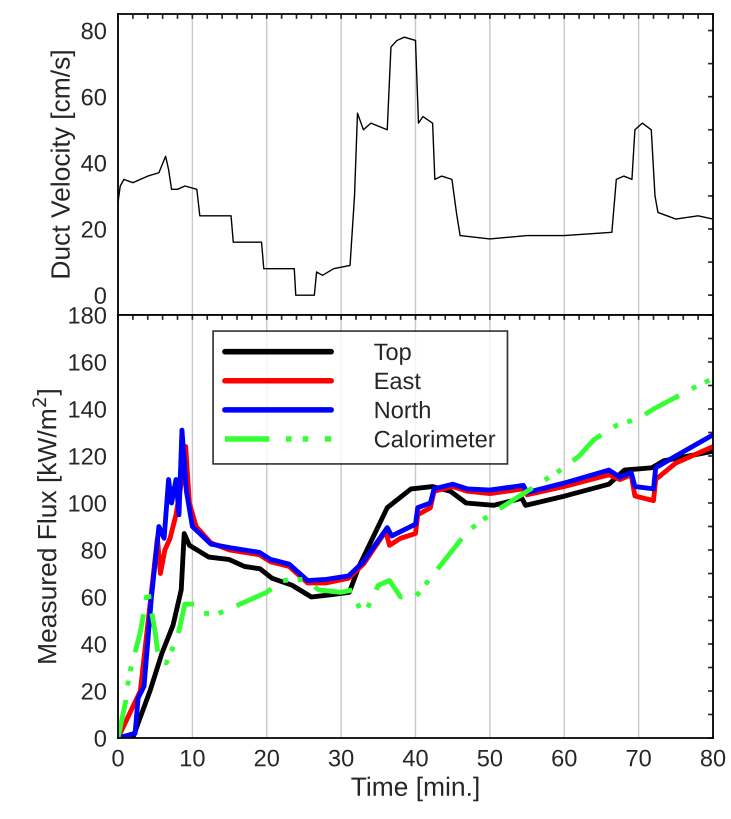  What do you see at coordinates (87, 362) in the screenshot?
I see `y-tick-label: 160` at bounding box center [87, 362].